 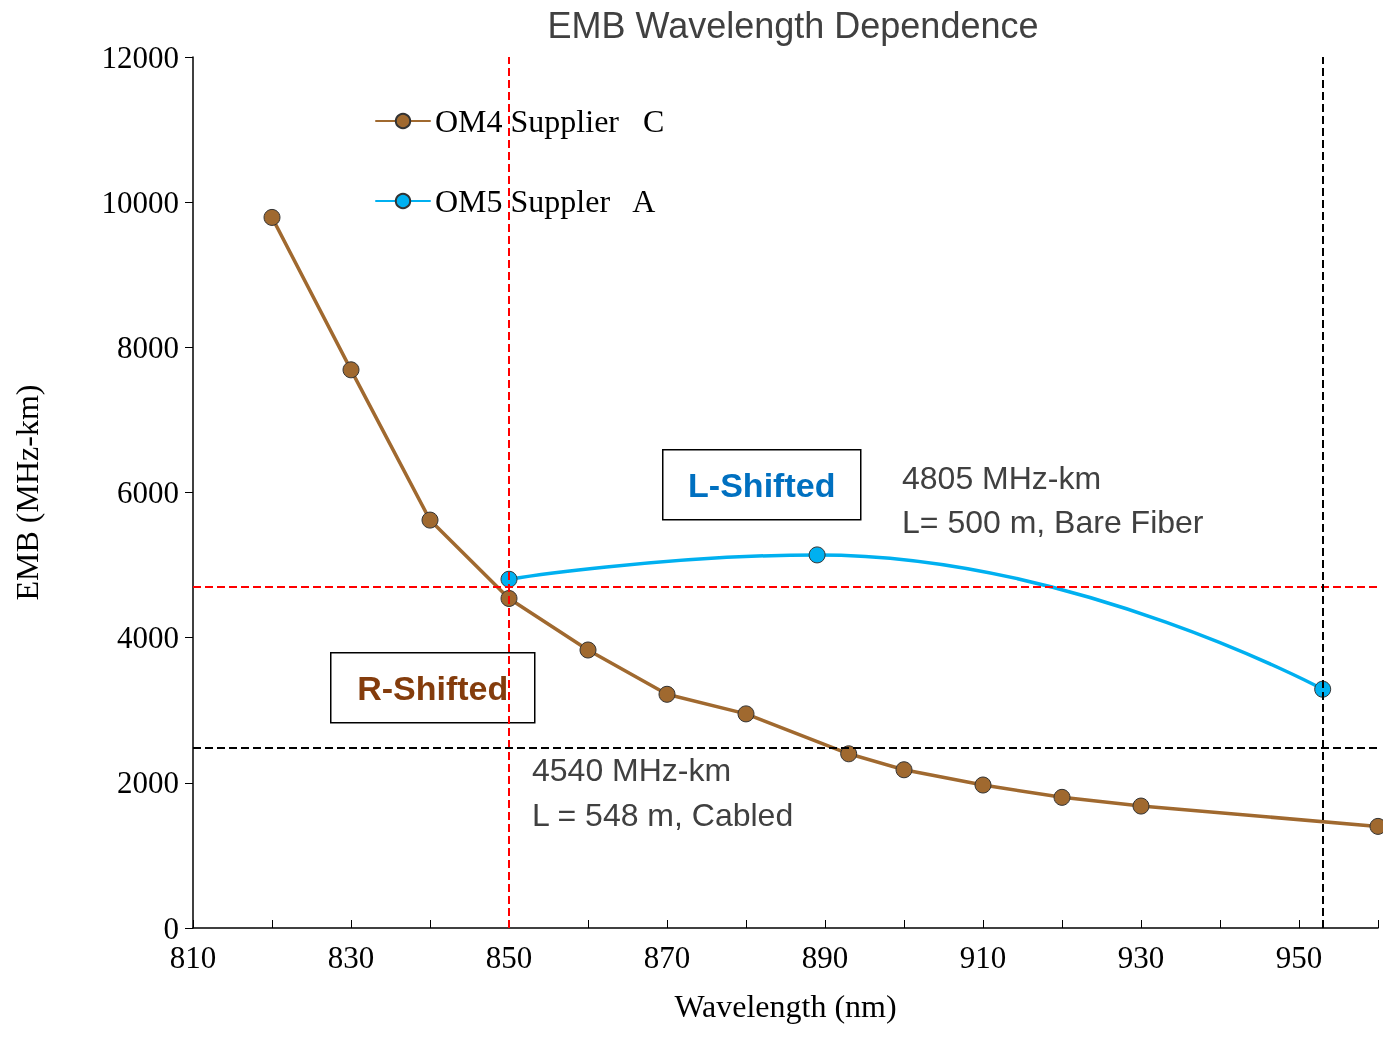 What do you see at coordinates (983, 957) in the screenshot?
I see `x-tick-label: 910` at bounding box center [983, 957].